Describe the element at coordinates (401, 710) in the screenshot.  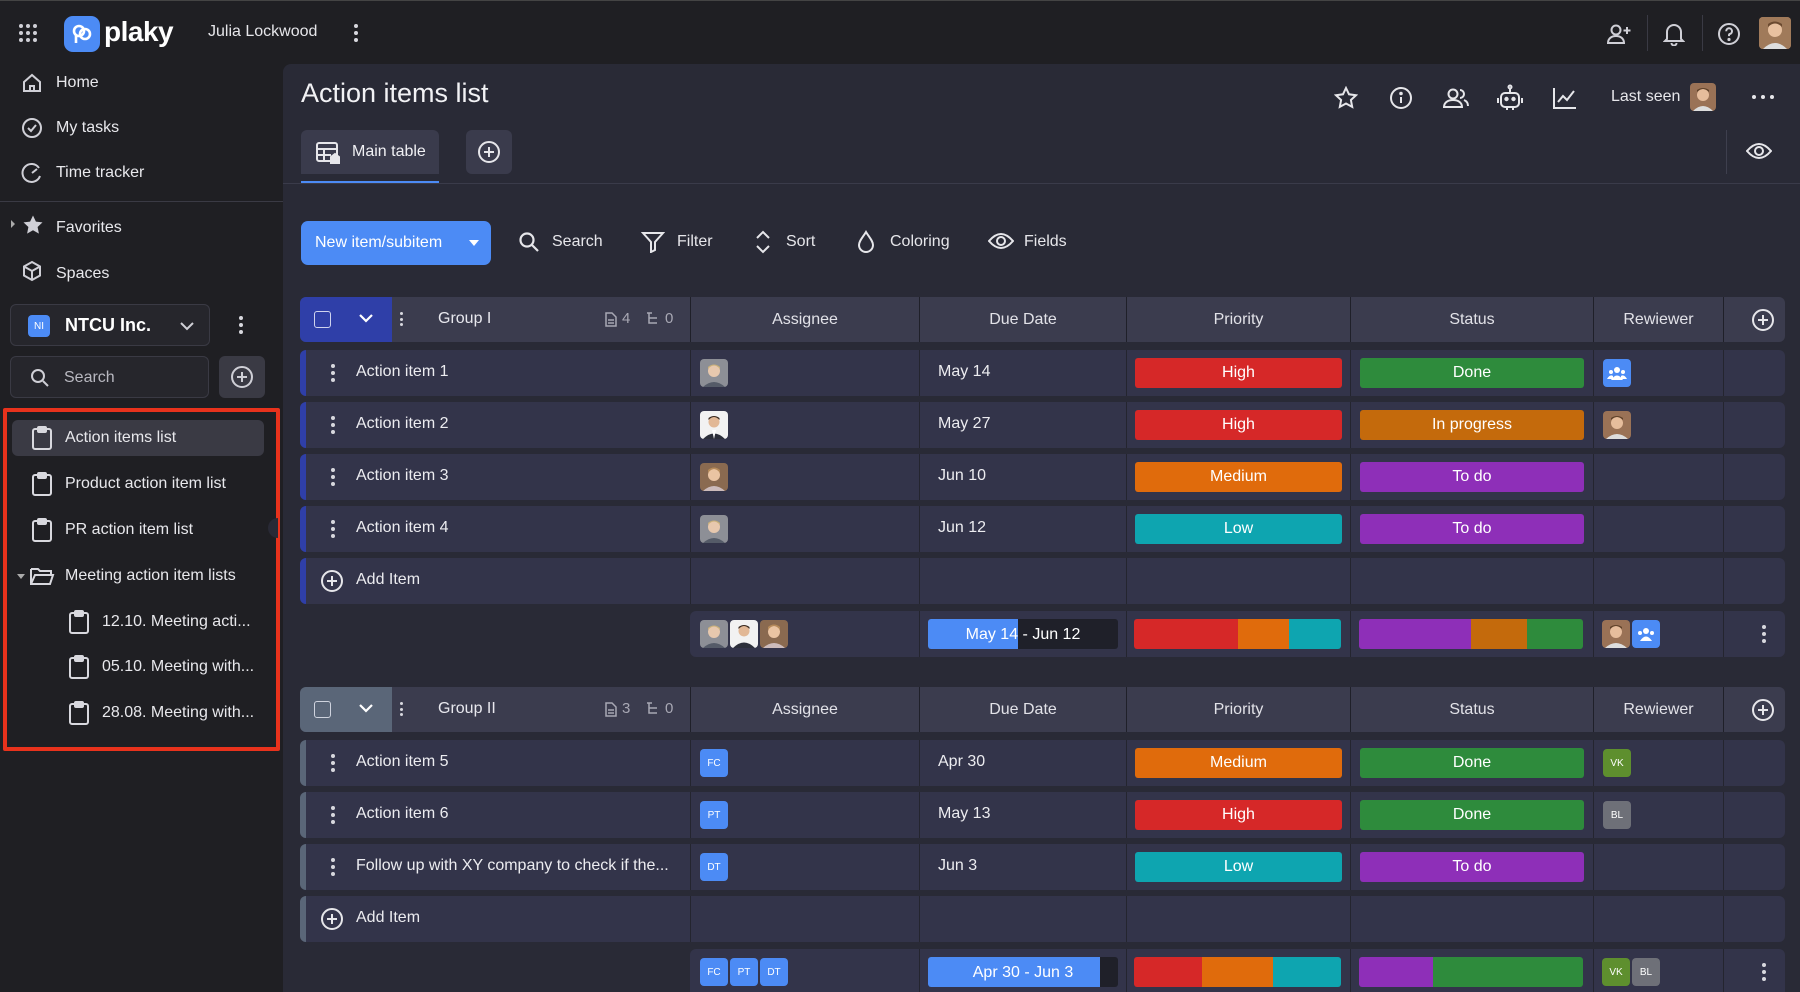
I see `drag-handle-icon` at that location.